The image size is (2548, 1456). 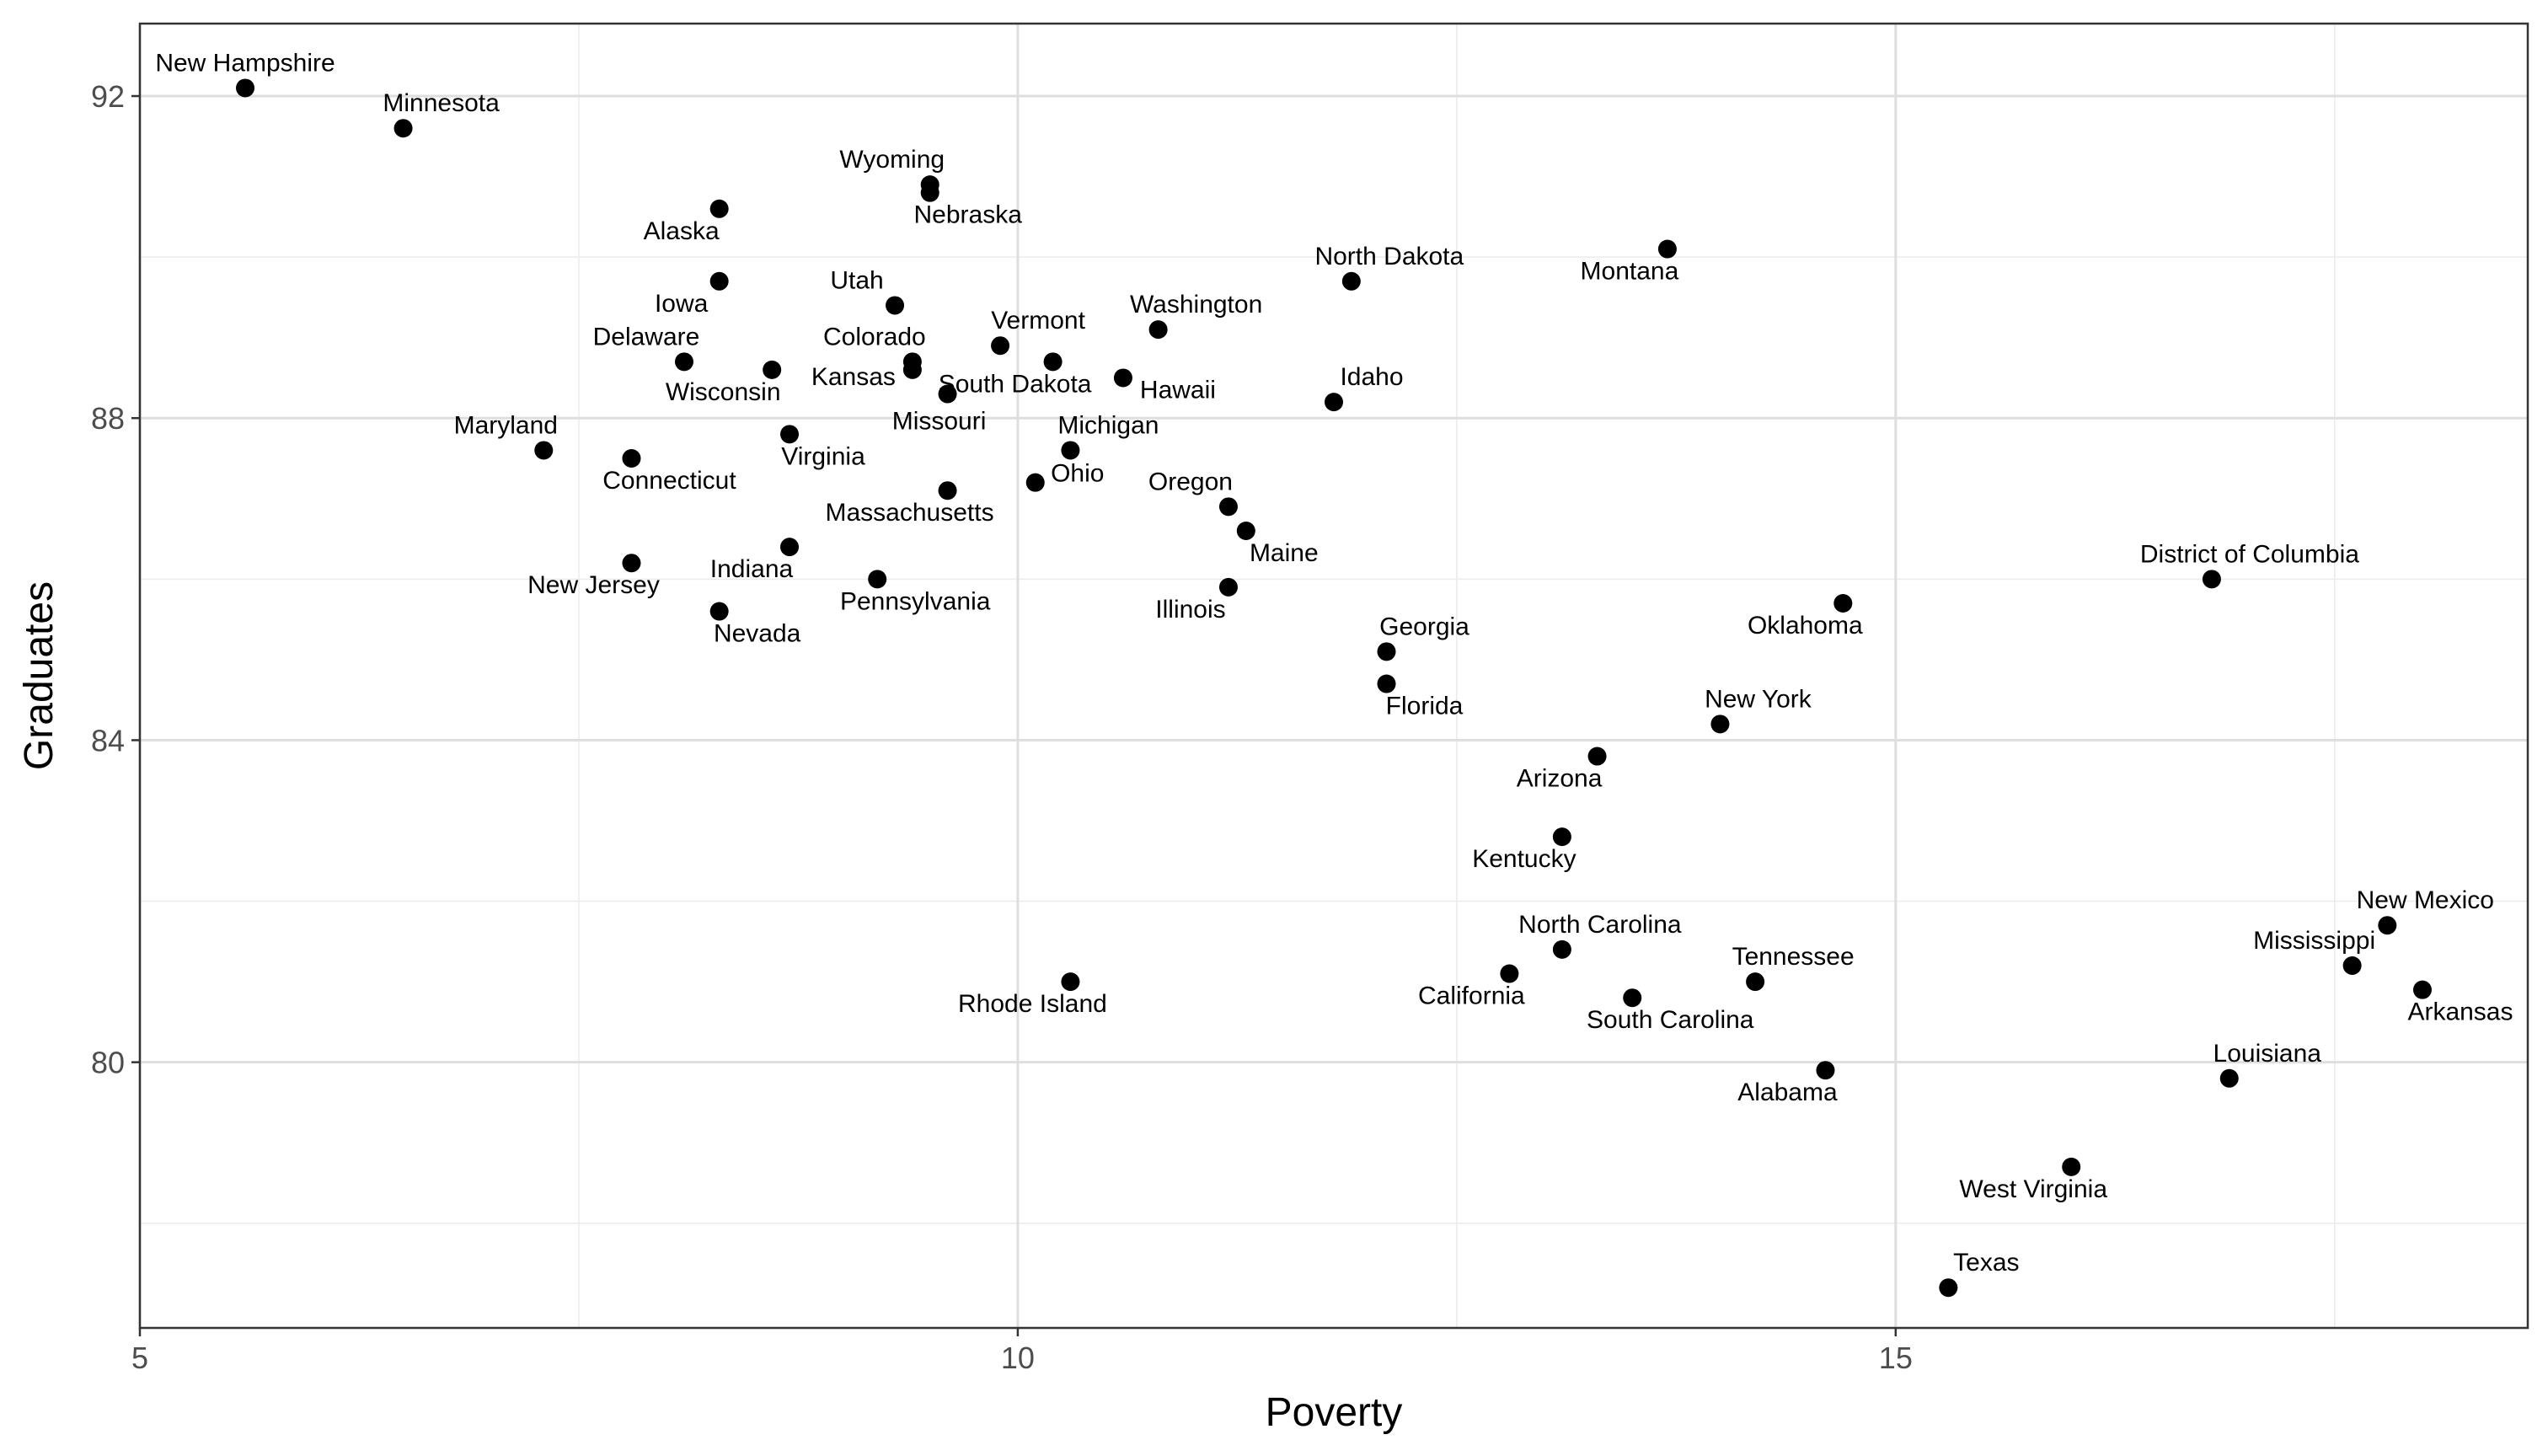 I want to click on point-label: Idaho, so click(x=1371, y=377).